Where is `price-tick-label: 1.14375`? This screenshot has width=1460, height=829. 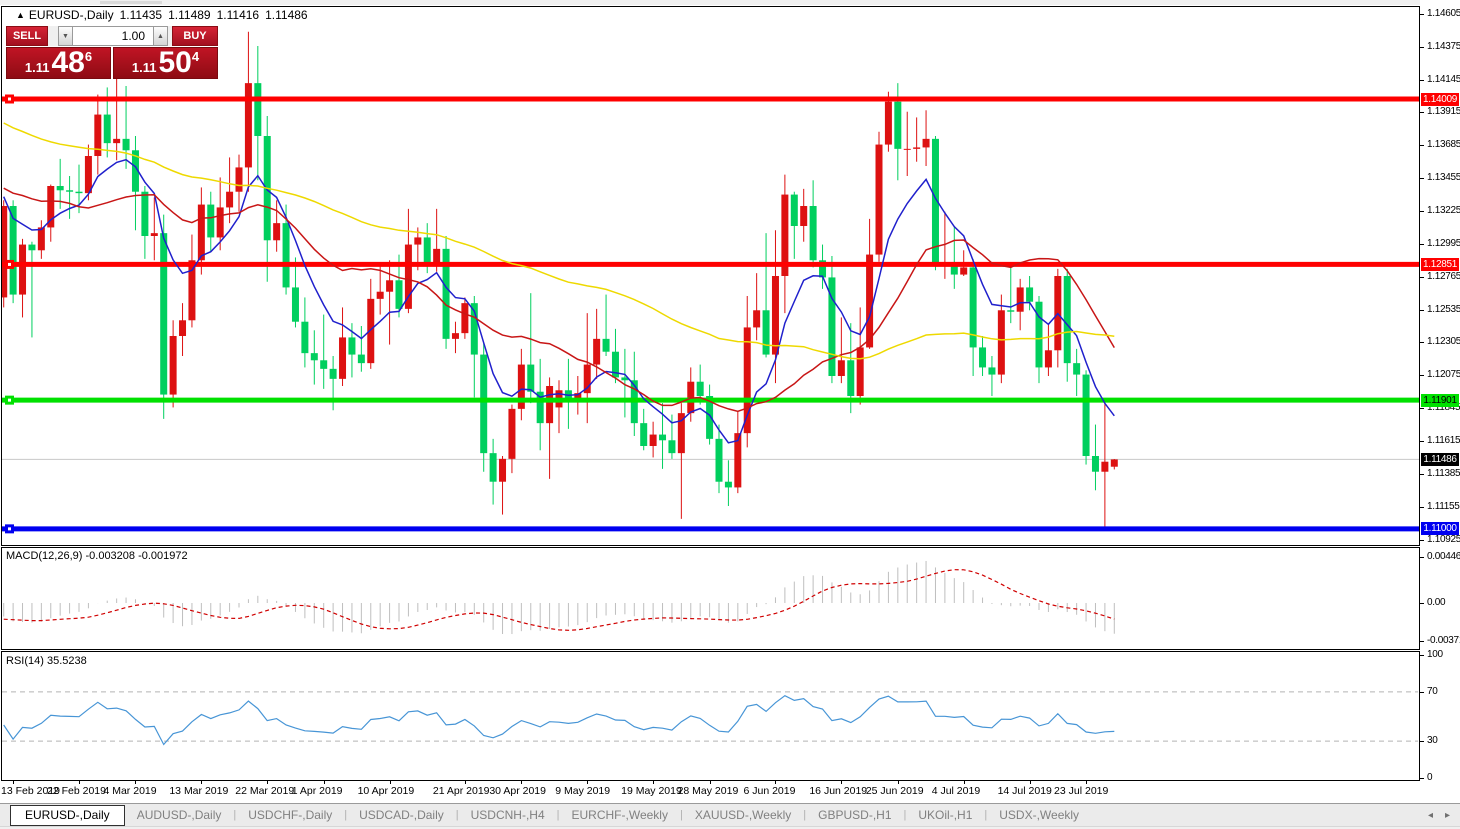 price-tick-label: 1.14375 is located at coordinates (1443, 46).